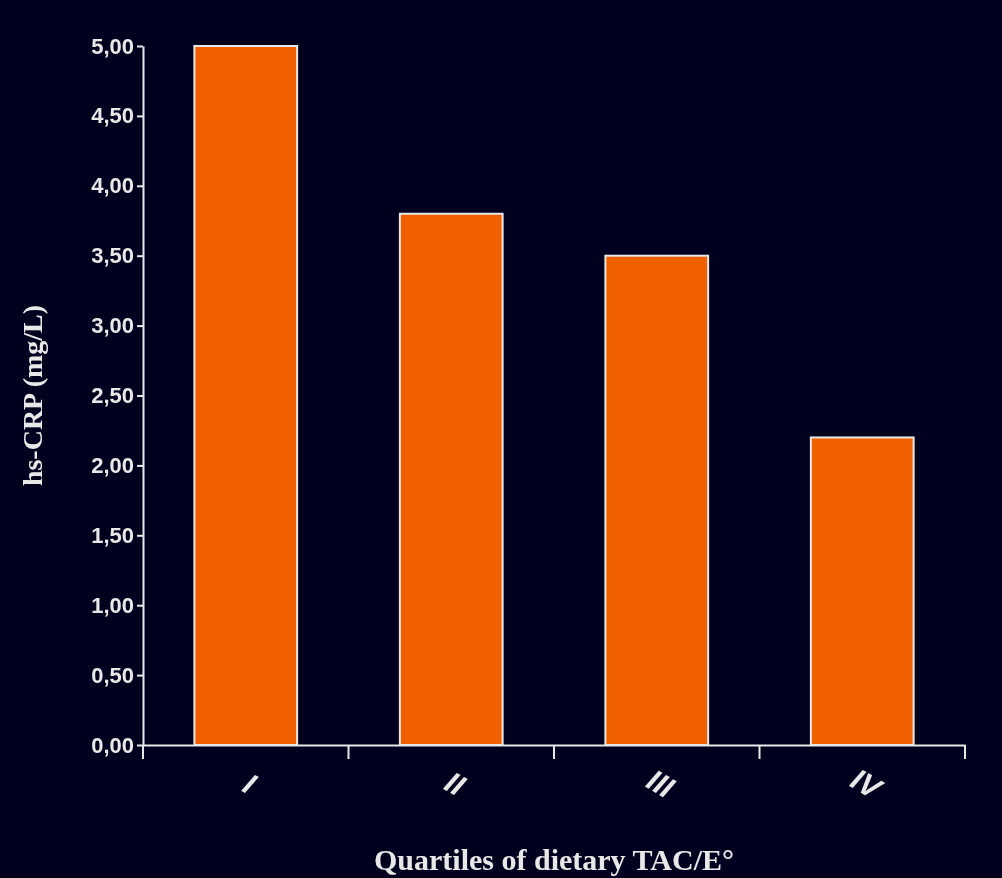  What do you see at coordinates (112, 675) in the screenshot?
I see `y-tick-label: 0,50` at bounding box center [112, 675].